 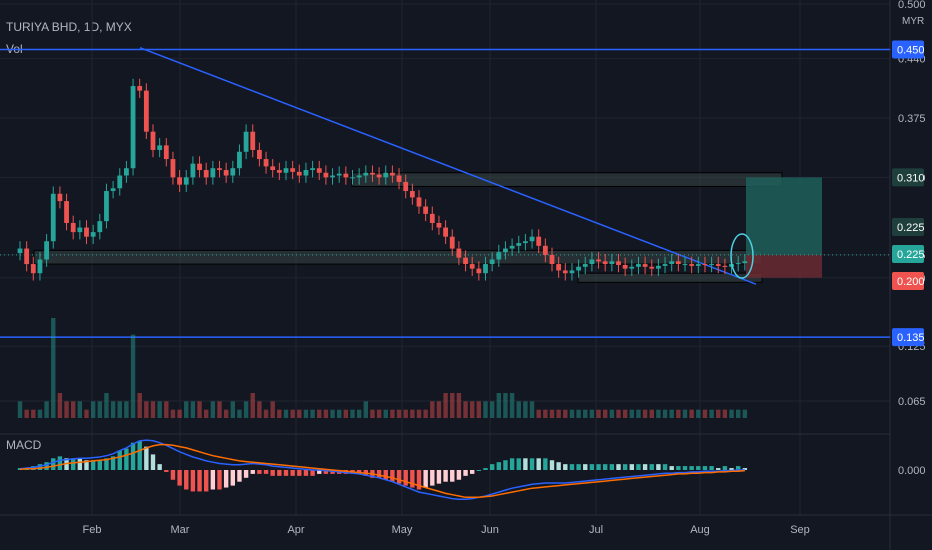 What do you see at coordinates (911, 338) in the screenshot?
I see `price-tag-label: 0.135` at bounding box center [911, 338].